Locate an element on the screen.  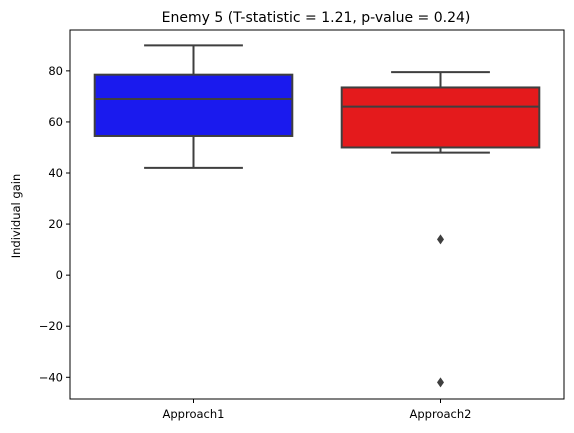
y-tick-label: 40 is located at coordinates (55, 173).